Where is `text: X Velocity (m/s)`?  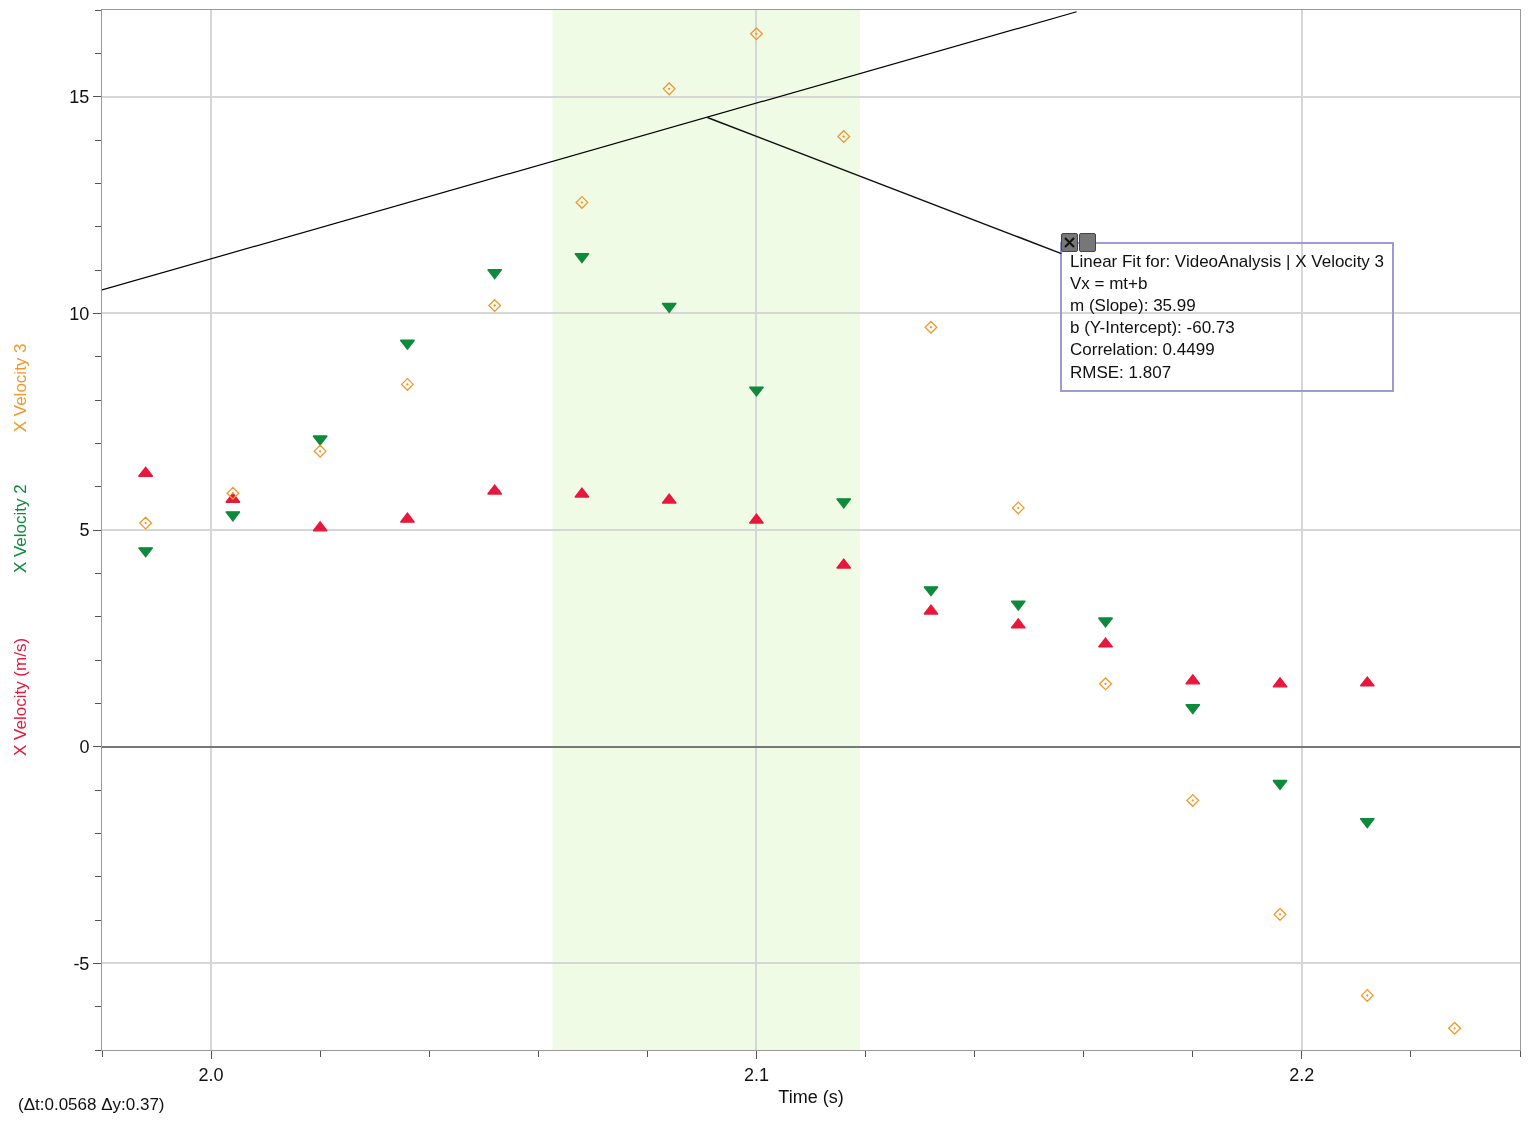 text: X Velocity (m/s) is located at coordinates (20, 696).